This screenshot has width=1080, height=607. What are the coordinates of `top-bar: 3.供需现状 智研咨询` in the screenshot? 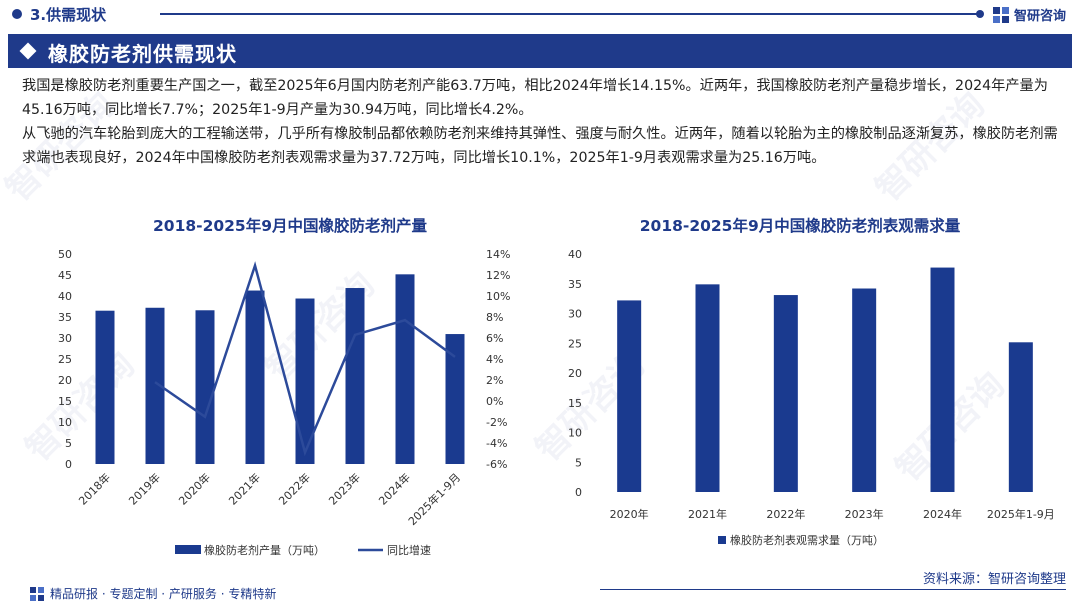 It's located at (540, 15).